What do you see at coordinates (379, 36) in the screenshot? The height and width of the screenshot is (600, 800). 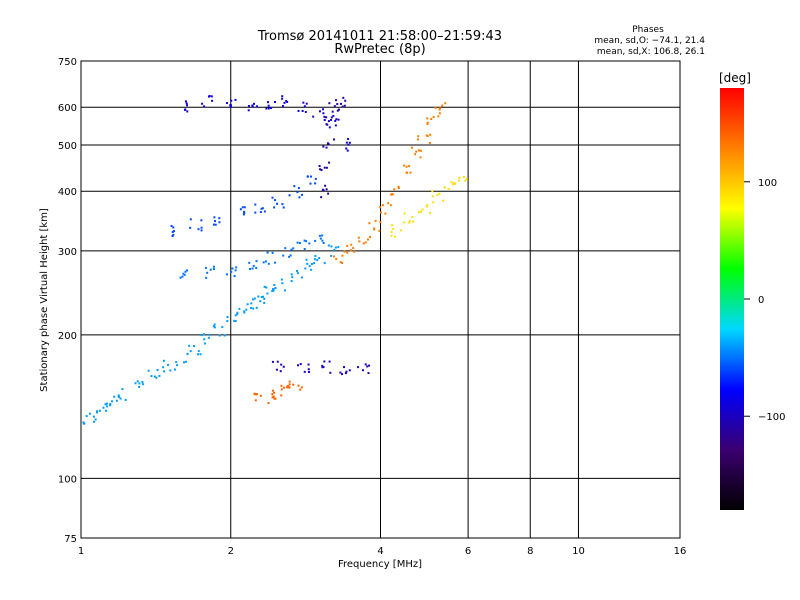 I see `chart-title: Tromsø 20141011 21:58:00–21:59:43` at bounding box center [379, 36].